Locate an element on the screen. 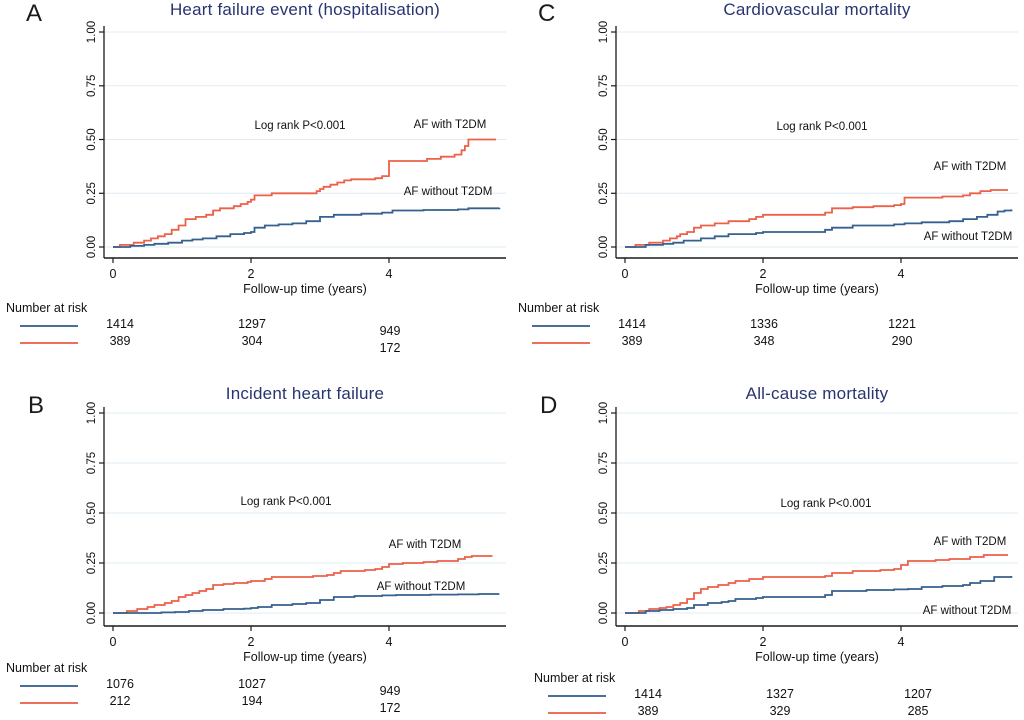 The image size is (1024, 720). panel-a-title: Heart failure event (hospitalisation) is located at coordinates (305, 9).